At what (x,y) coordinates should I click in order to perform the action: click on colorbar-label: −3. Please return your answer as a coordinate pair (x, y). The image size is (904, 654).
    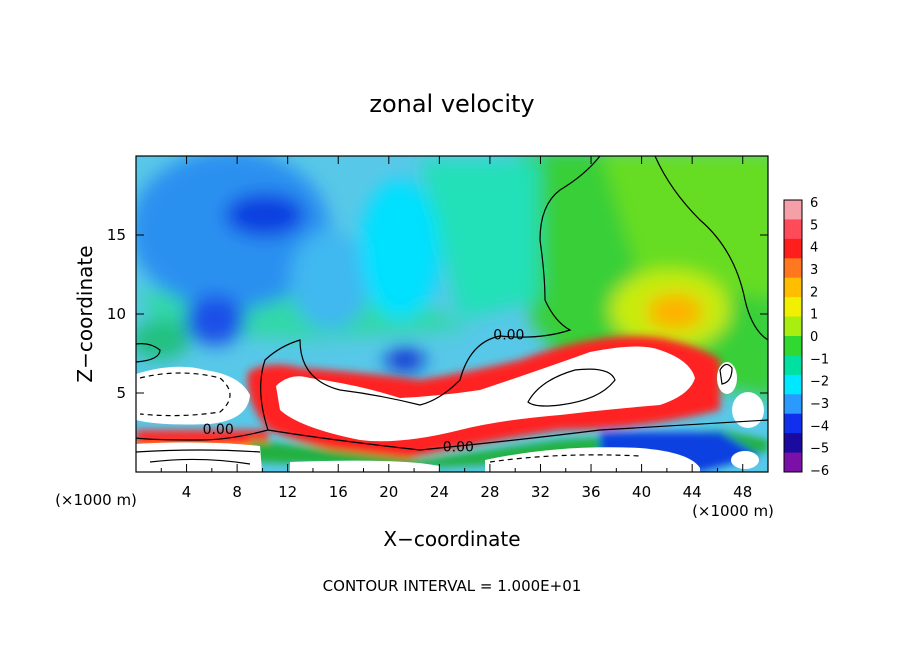
    Looking at the image, I should click on (819, 404).